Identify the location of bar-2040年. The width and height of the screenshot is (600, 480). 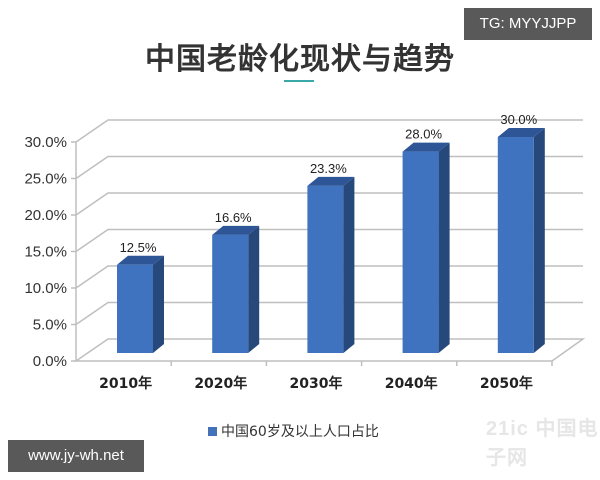
(426, 247).